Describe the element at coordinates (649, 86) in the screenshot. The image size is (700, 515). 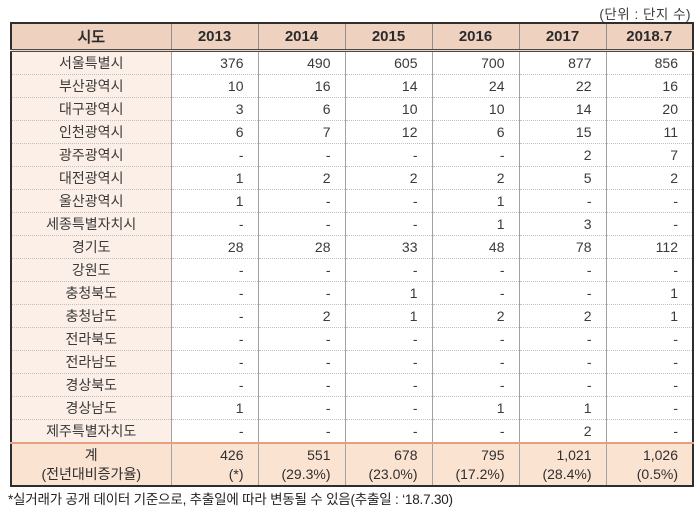
I see `value-cell: 16` at that location.